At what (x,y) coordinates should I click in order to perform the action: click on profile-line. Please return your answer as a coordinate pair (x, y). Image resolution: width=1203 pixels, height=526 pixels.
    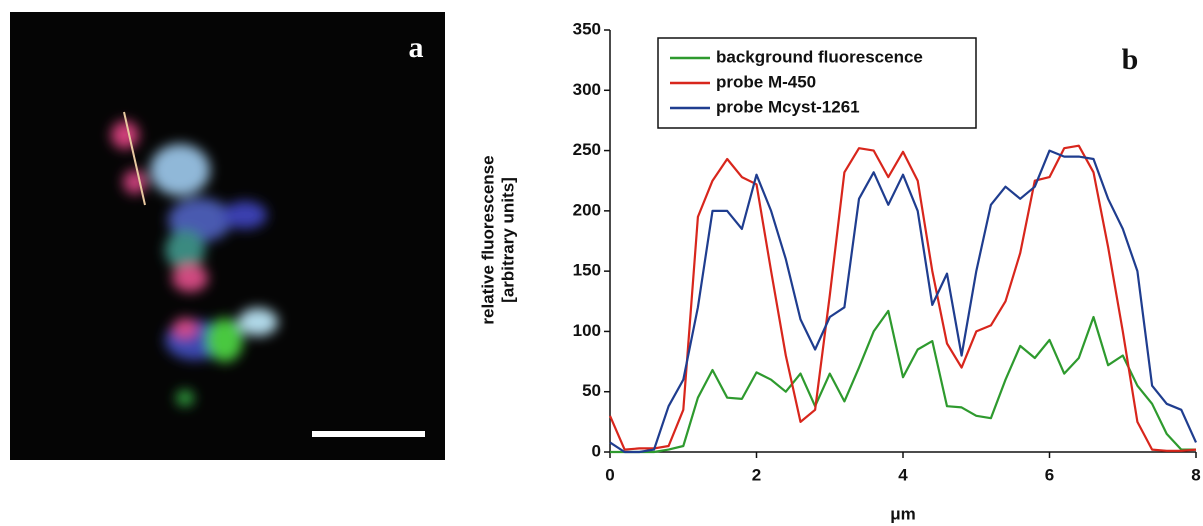
    Looking at the image, I should click on (134, 158).